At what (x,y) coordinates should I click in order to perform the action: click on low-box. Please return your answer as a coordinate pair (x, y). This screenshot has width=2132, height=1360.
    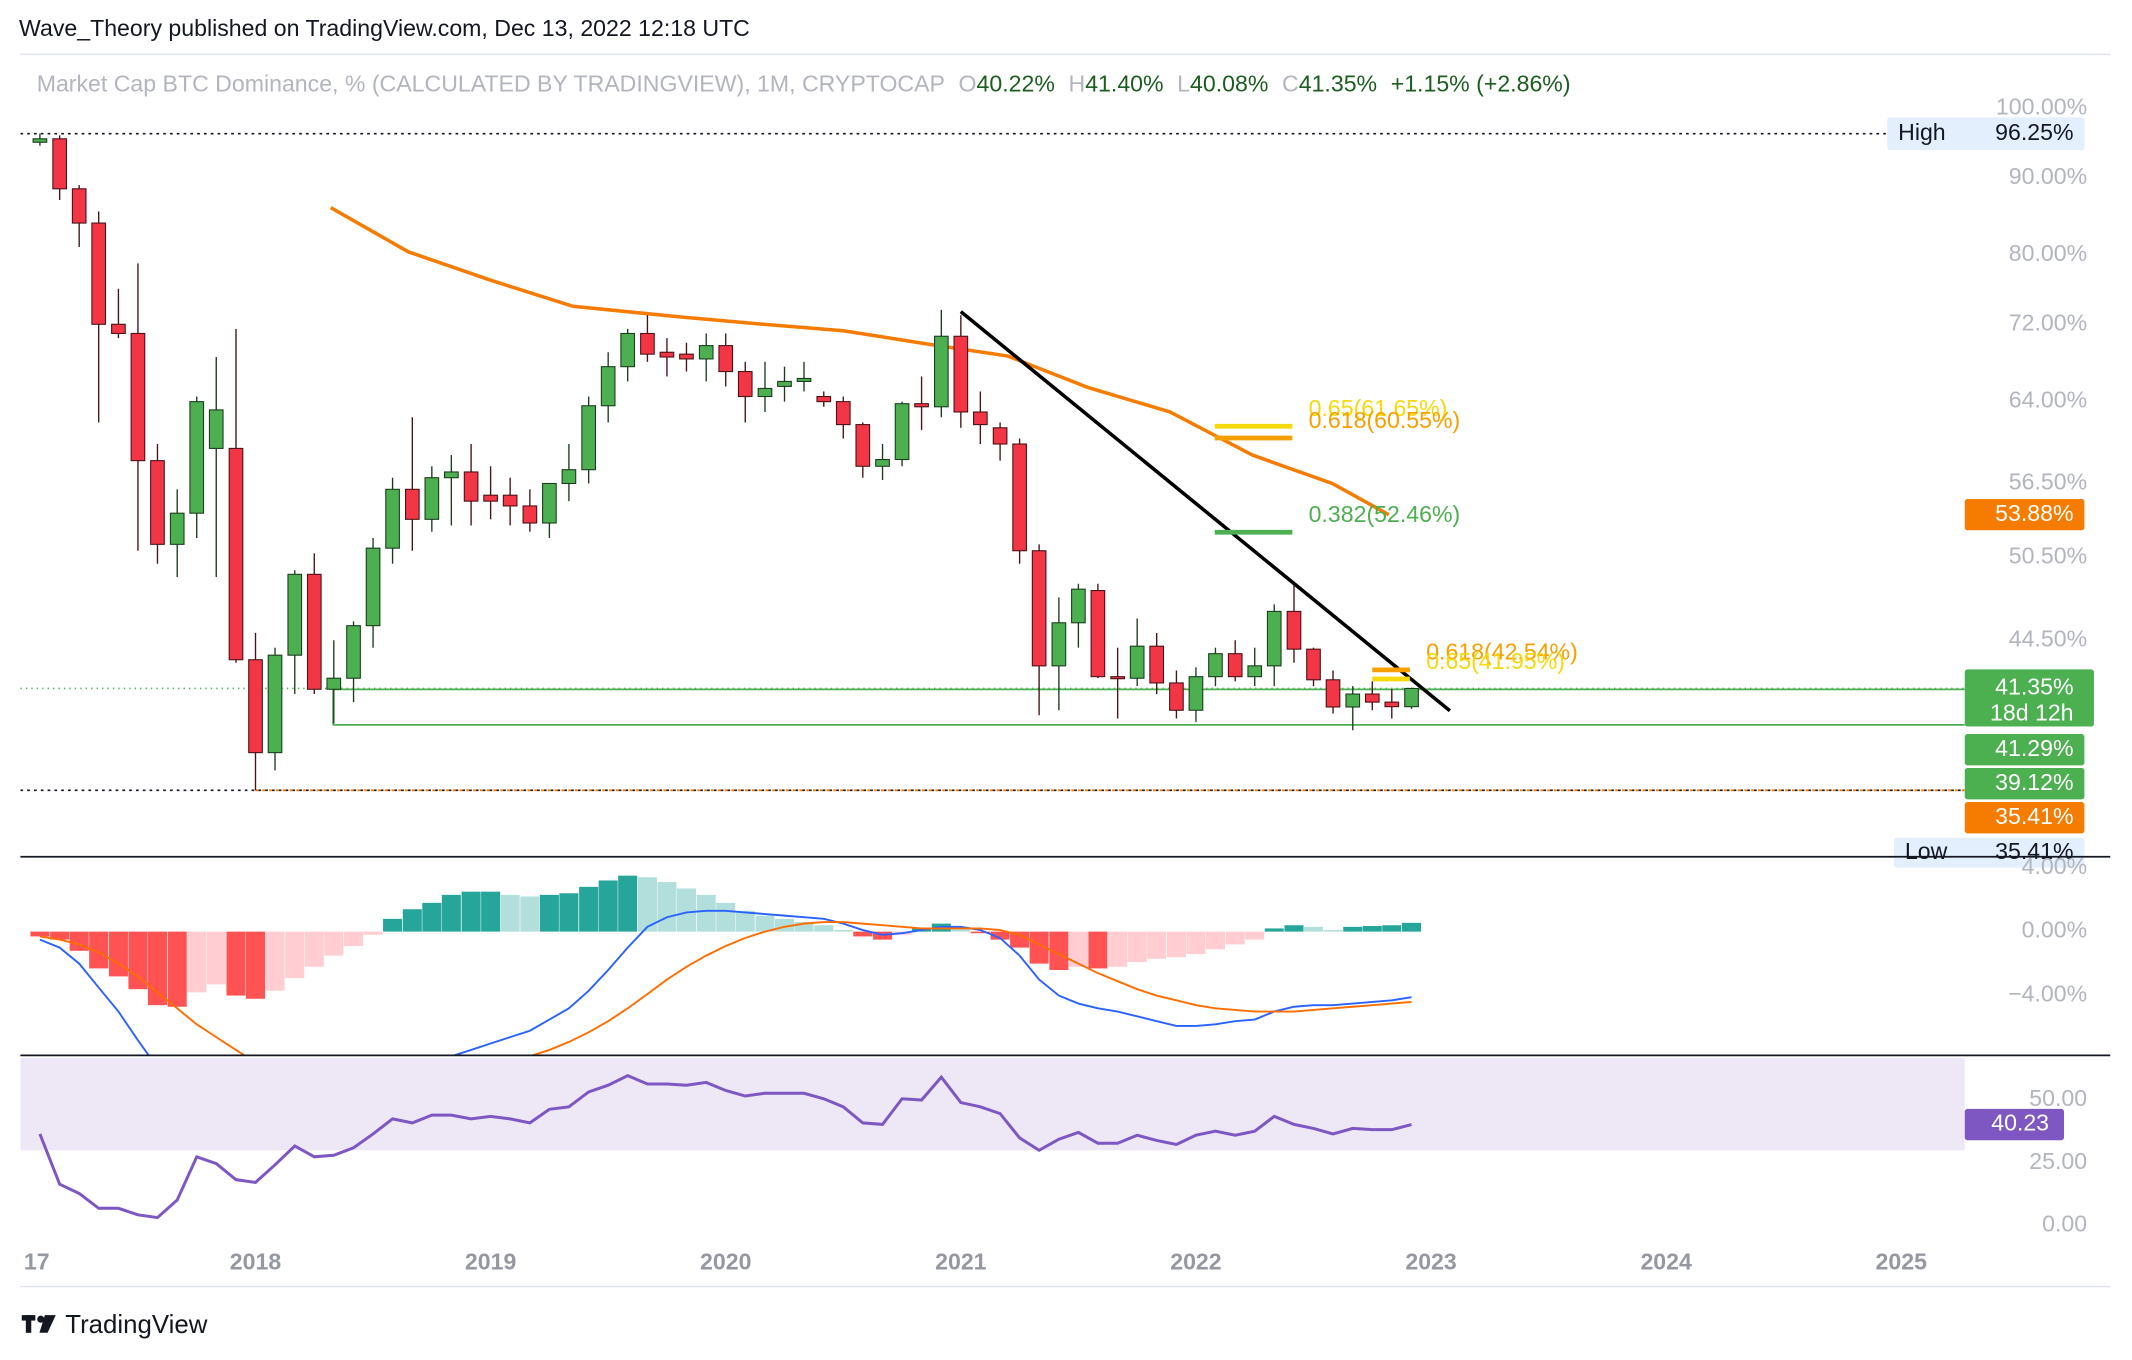
    Looking at the image, I should click on (1989, 852).